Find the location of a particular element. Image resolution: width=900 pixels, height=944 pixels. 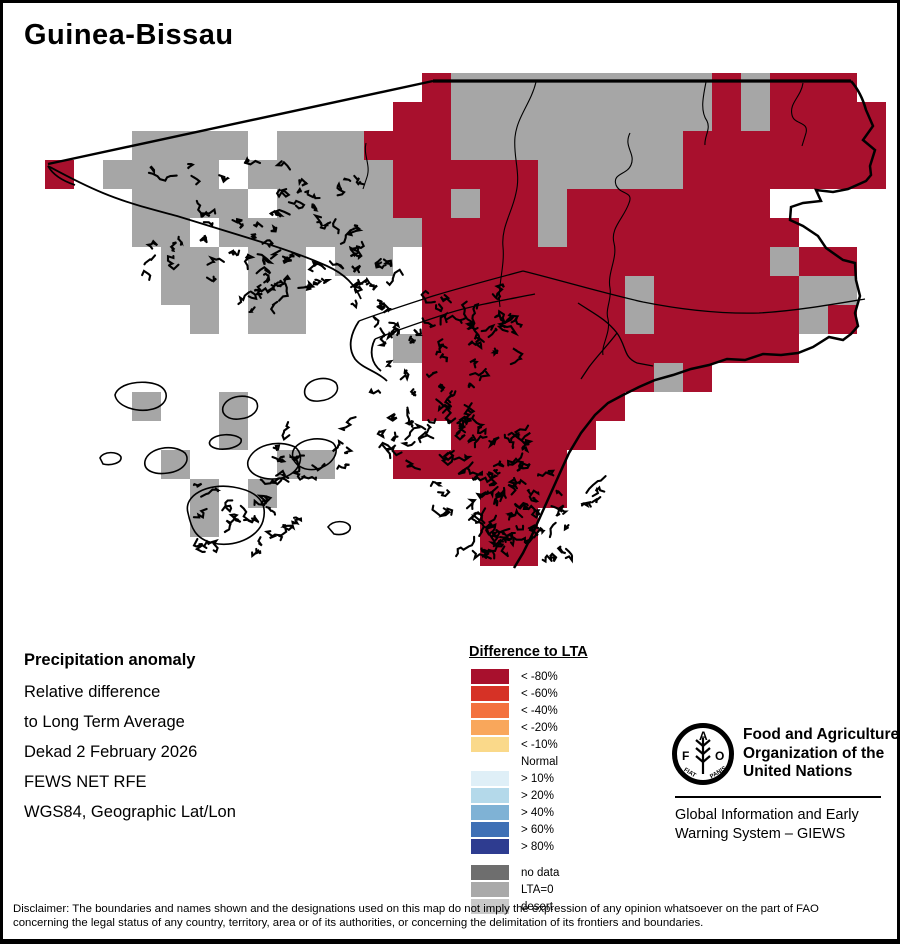

fao-org-line2: Organization of the is located at coordinates (814, 753).